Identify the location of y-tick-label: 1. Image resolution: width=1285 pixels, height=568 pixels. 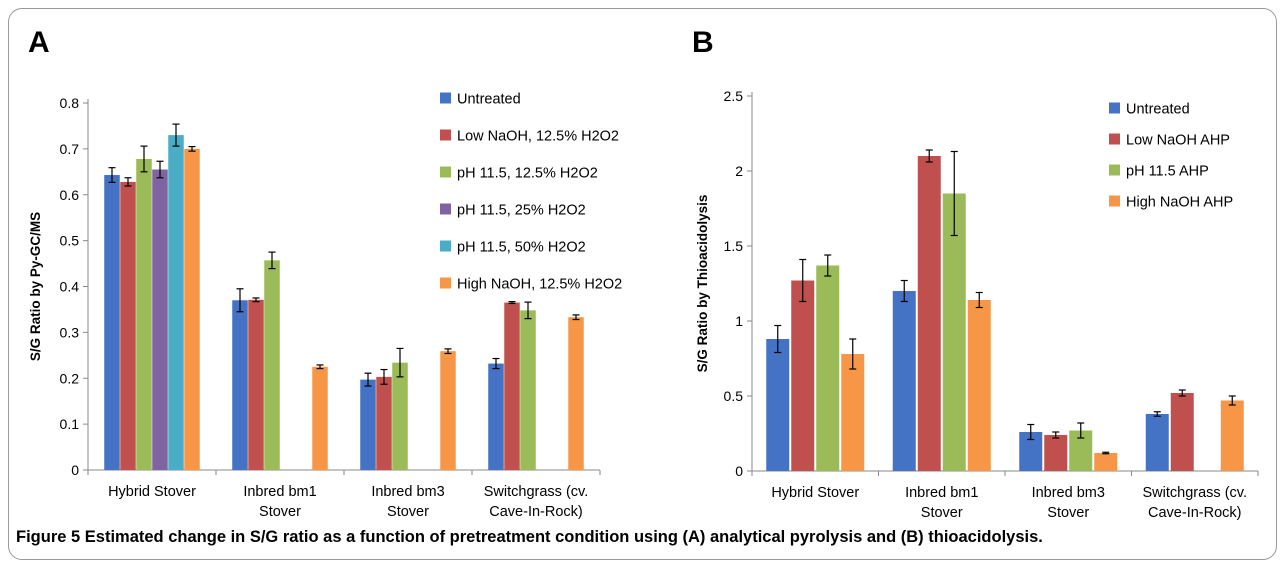
(739, 321).